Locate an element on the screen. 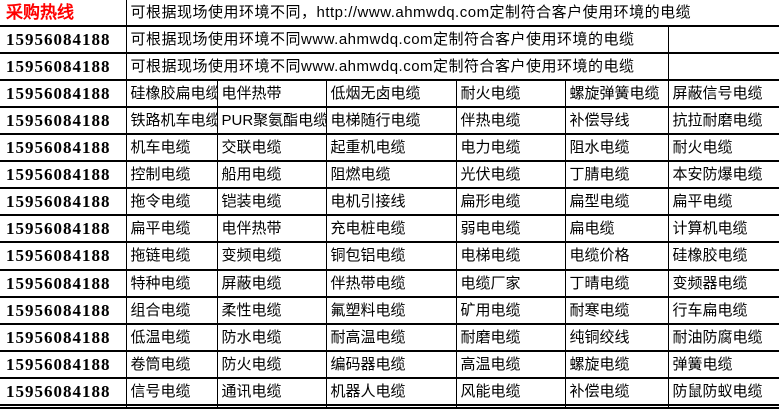 The width and height of the screenshot is (779, 409). product-cell: 充电桩电缆 is located at coordinates (391, 229).